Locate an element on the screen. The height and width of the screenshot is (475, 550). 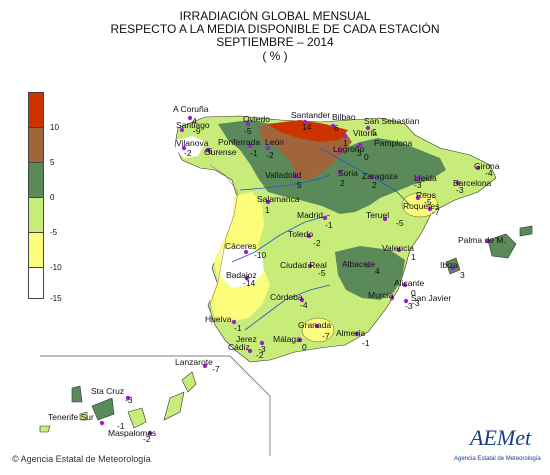
station-value-badajoz: -14 is located at coordinates (249, 283).